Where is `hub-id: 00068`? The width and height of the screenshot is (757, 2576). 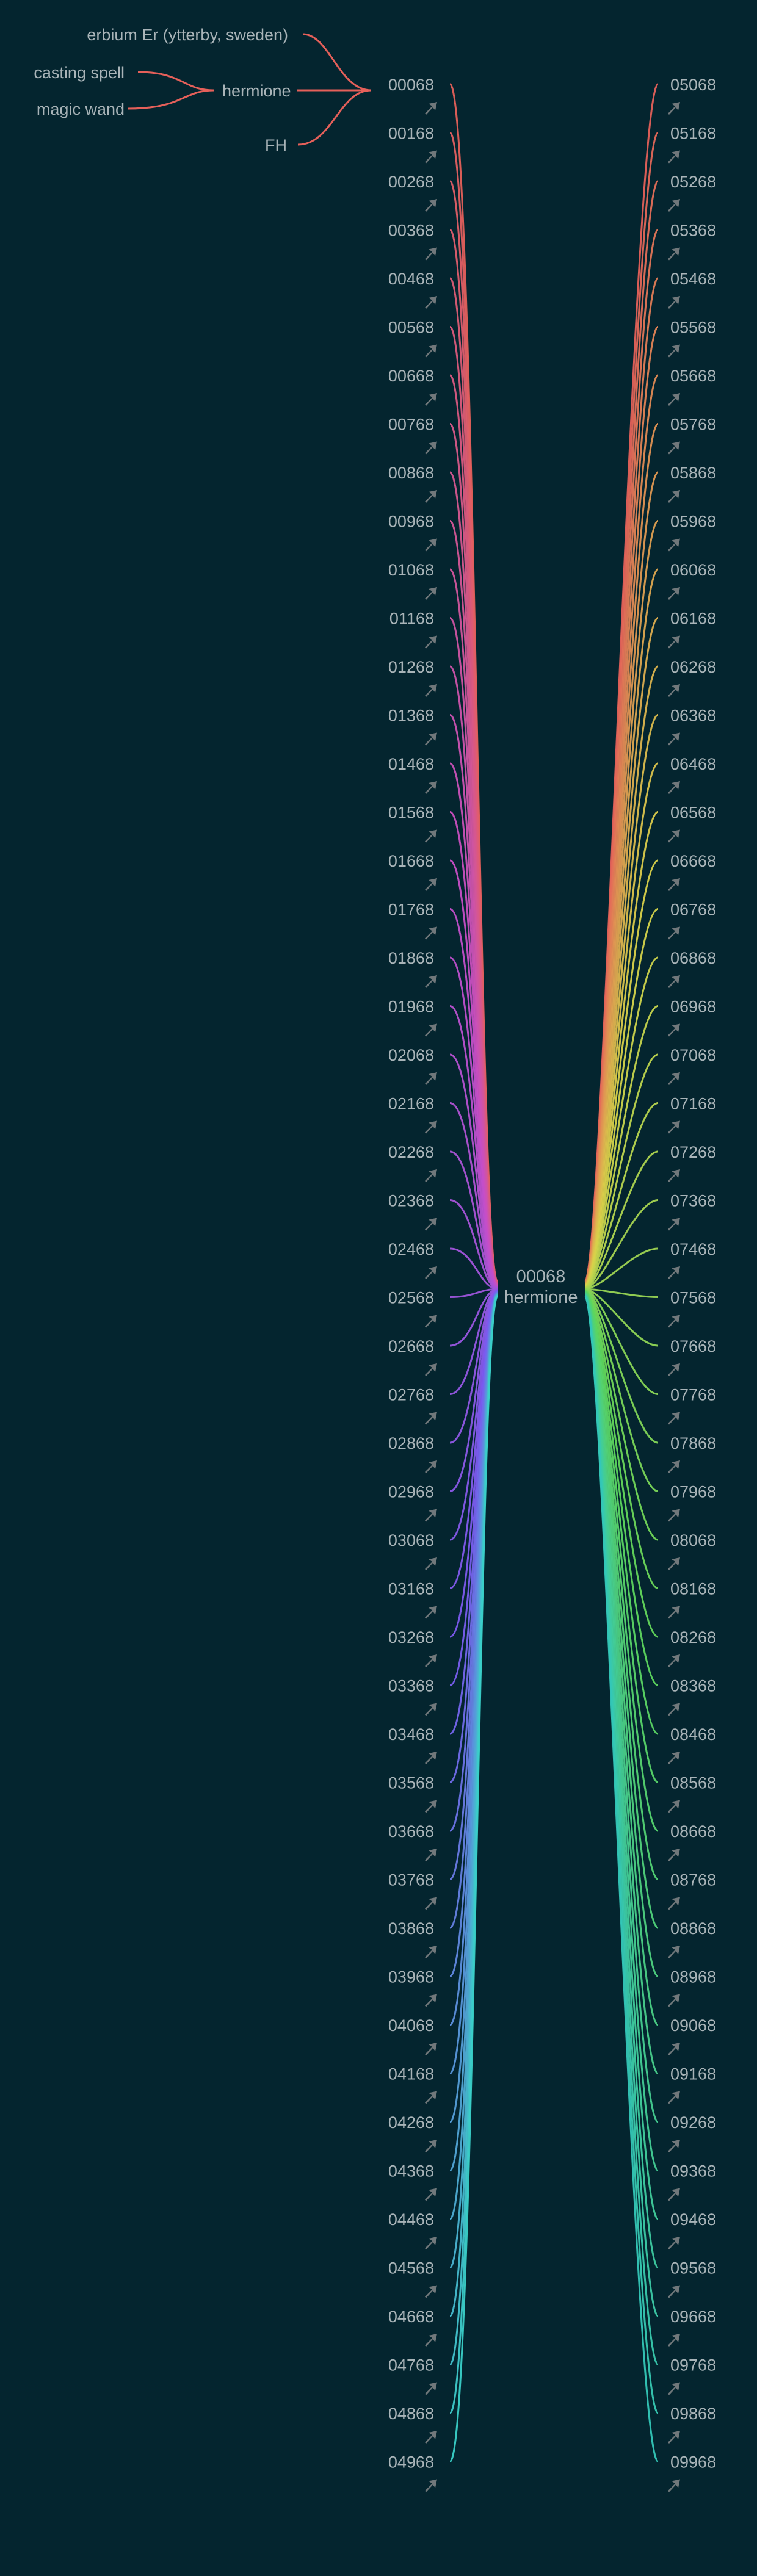 hub-id: 00068 is located at coordinates (541, 1276).